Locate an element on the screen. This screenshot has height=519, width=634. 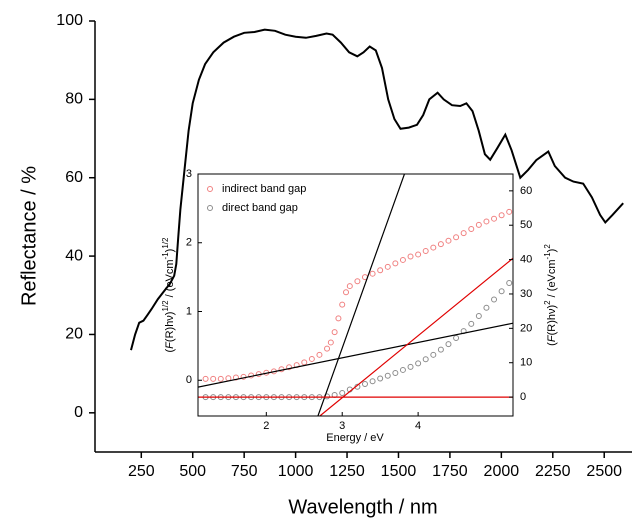
y-tick-label: 100 is located at coordinates (69, 20).